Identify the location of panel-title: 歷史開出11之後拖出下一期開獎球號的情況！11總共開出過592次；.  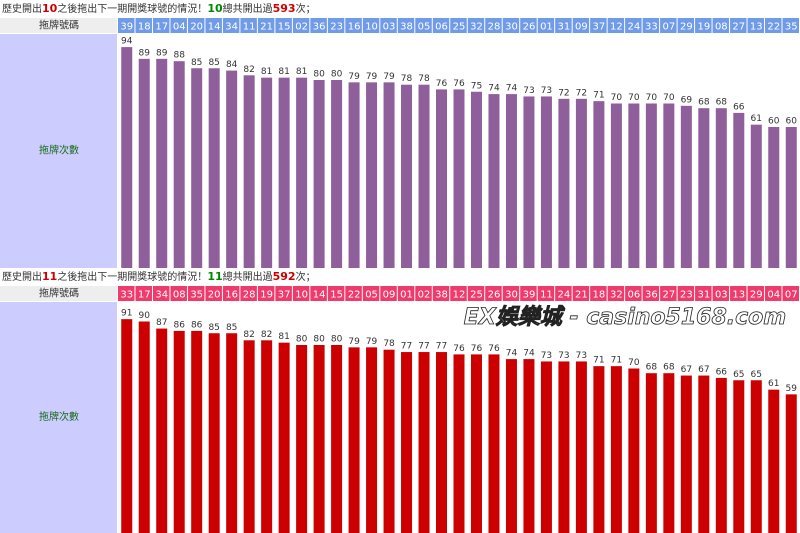
(159, 276).